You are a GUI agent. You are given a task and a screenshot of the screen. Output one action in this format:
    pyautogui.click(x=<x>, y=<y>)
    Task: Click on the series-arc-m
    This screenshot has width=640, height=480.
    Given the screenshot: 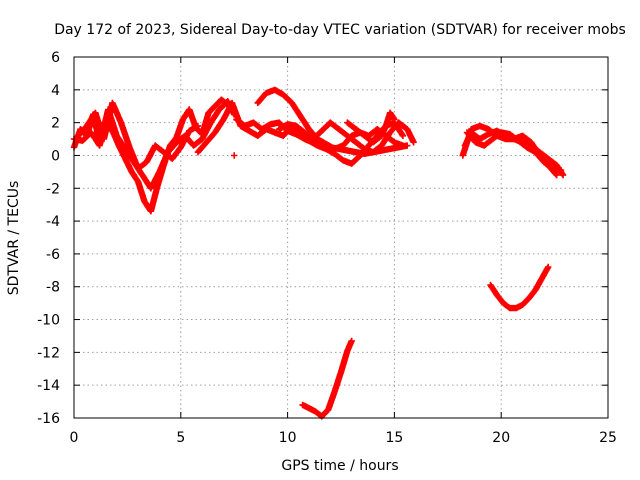 What is the action you would take?
    pyautogui.click(x=327, y=378)
    